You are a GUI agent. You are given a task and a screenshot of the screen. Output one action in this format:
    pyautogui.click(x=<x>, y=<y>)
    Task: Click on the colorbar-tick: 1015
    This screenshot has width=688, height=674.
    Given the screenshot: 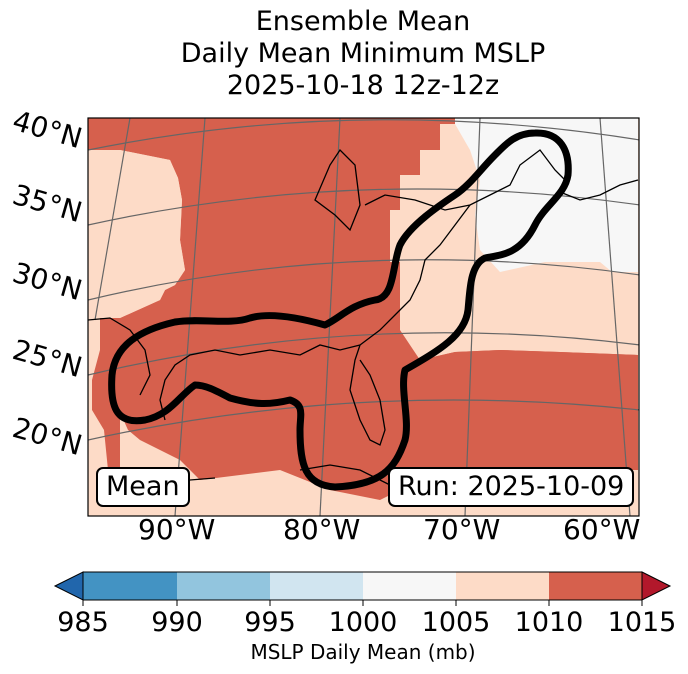 What is the action you would take?
    pyautogui.click(x=642, y=622)
    